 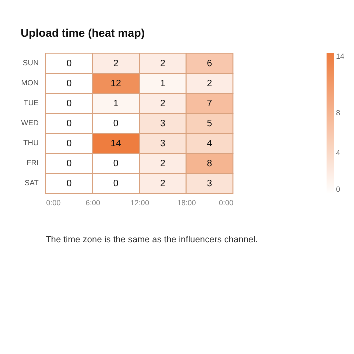 I want to click on color-bar-label: 14, so click(x=340, y=57).